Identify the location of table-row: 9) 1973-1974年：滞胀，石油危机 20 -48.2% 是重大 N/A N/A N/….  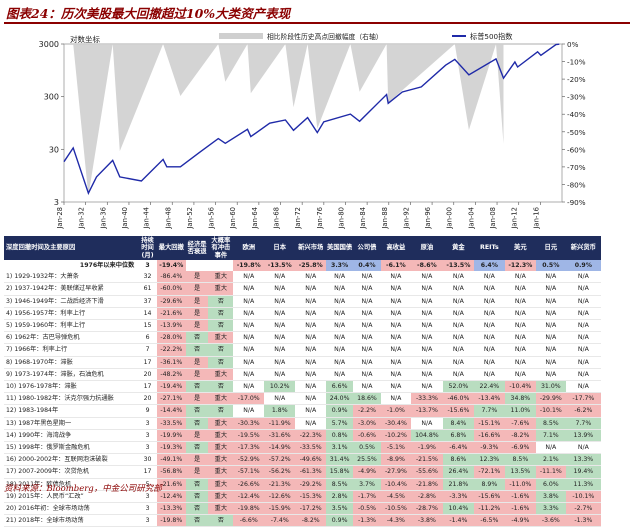
(318, 375).